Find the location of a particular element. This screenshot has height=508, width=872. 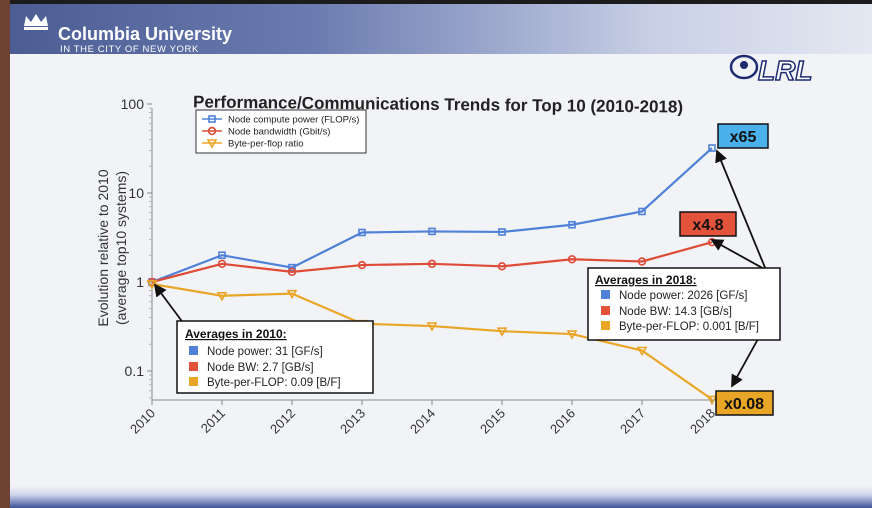

averages-2018-power: Node power: 2026 [GF/s] is located at coordinates (683, 296).